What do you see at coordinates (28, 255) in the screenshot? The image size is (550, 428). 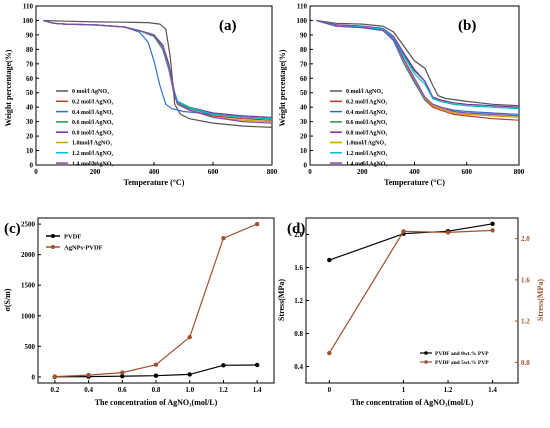 I see `y-tick-label: 2000` at bounding box center [28, 255].